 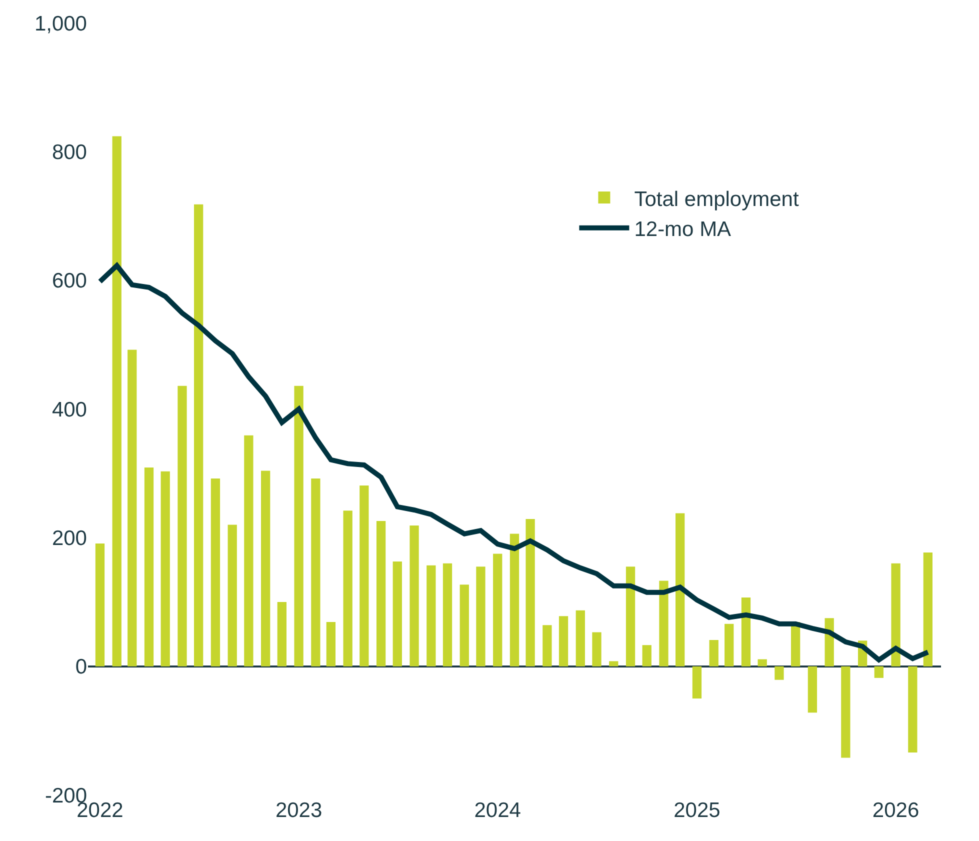 What do you see at coordinates (298, 810) in the screenshot?
I see `x-tick-label: 2023` at bounding box center [298, 810].